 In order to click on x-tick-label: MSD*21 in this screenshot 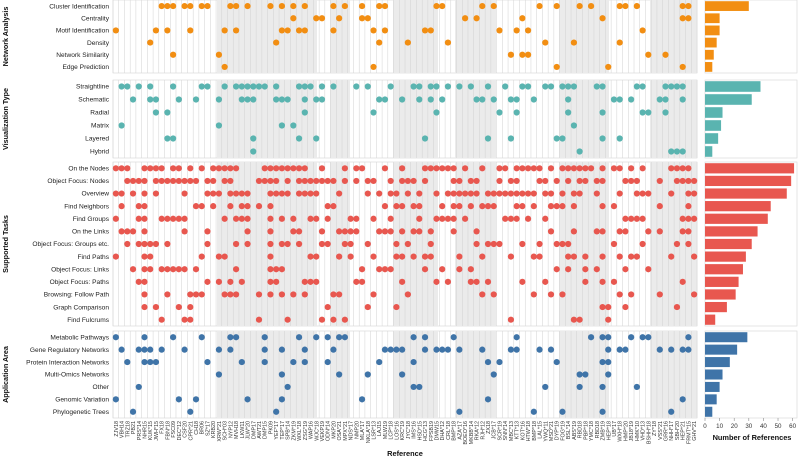, I will do `click(552, 431)`.